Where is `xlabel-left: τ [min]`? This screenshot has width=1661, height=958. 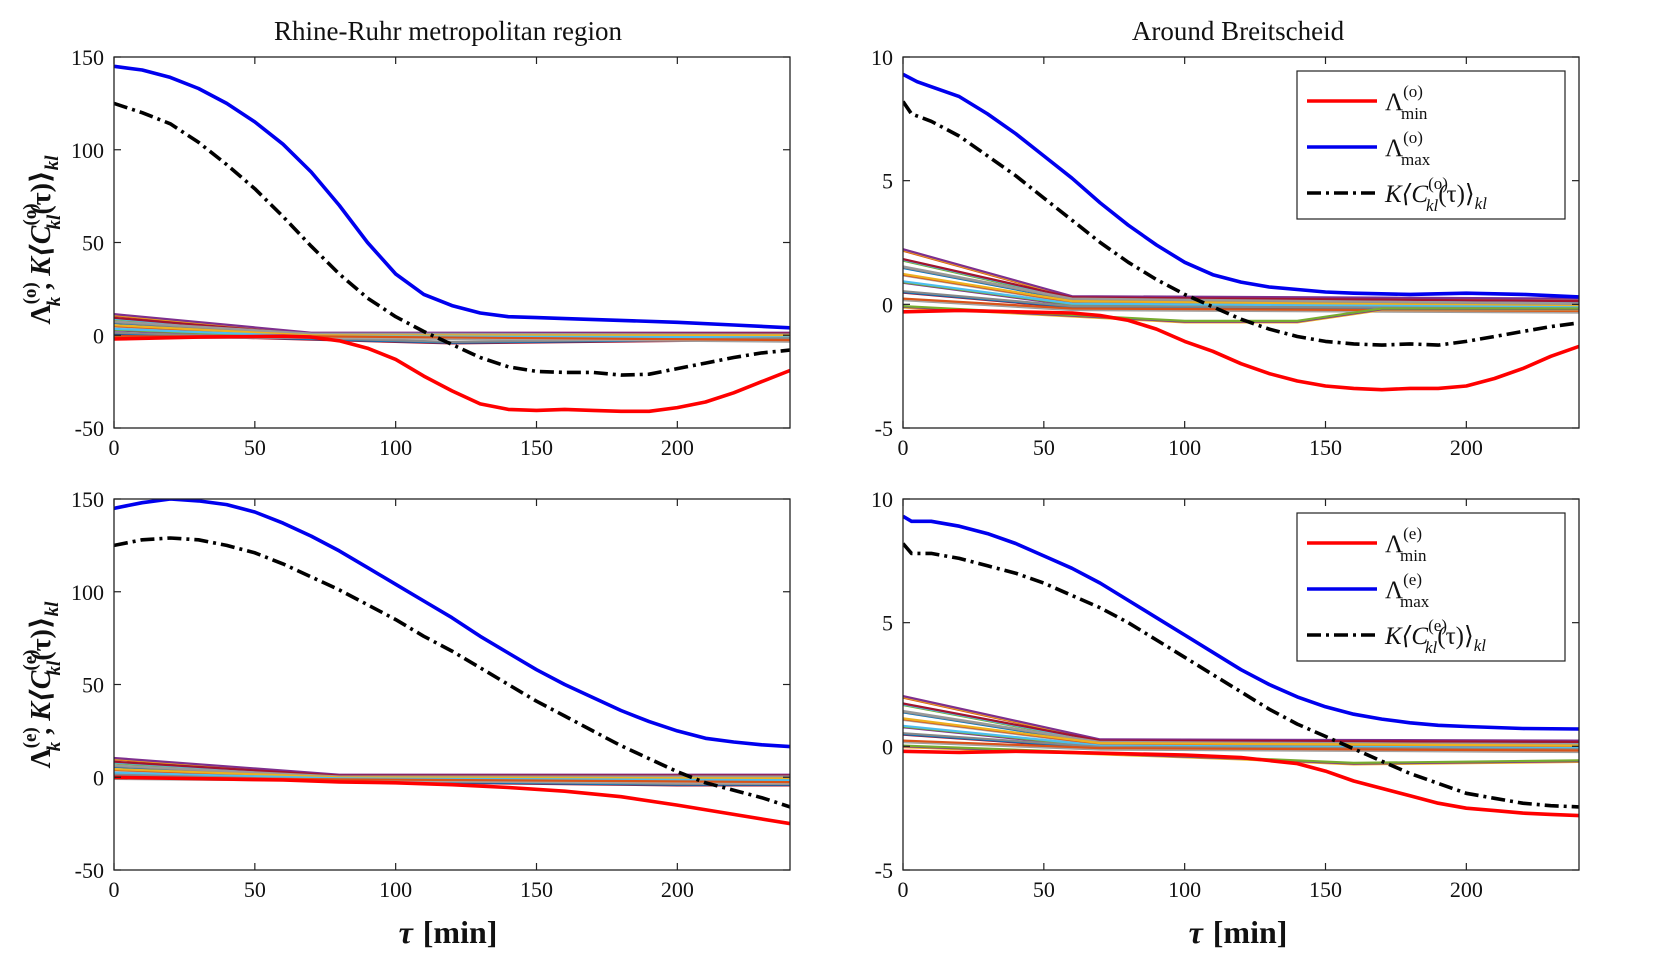 xlabel-left: τ [min] is located at coordinates (448, 932).